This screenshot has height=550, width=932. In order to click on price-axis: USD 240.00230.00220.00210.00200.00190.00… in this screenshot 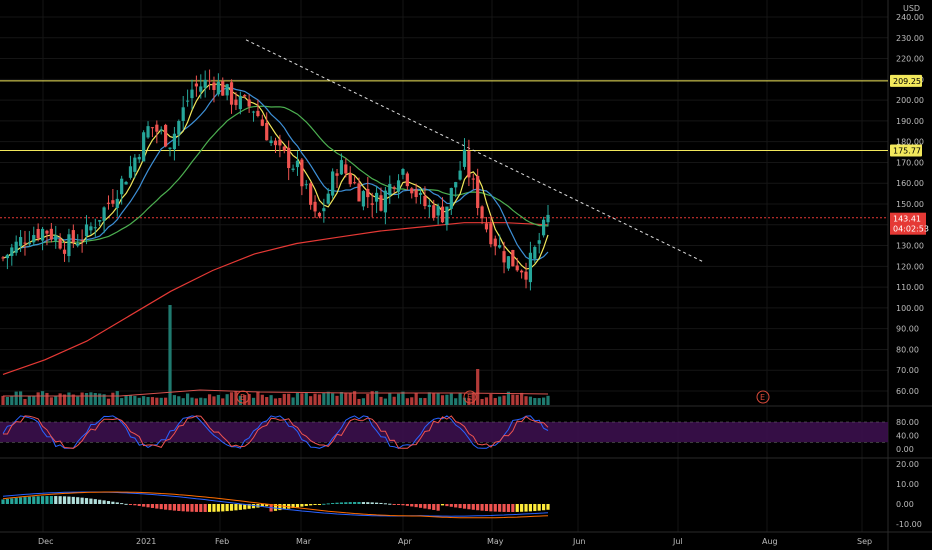, I will do `click(909, 266)`.